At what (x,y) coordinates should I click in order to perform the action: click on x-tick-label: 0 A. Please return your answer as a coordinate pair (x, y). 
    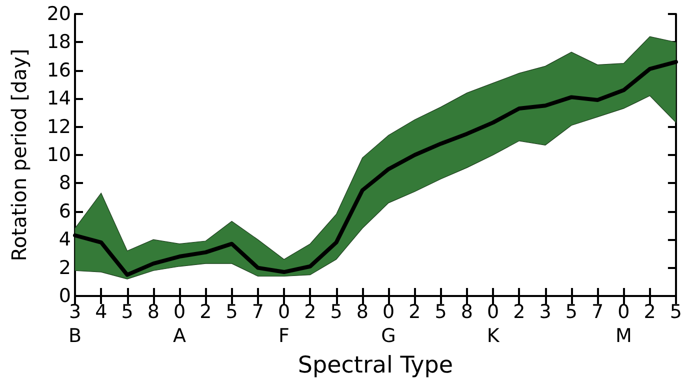
    Looking at the image, I should click on (179, 324).